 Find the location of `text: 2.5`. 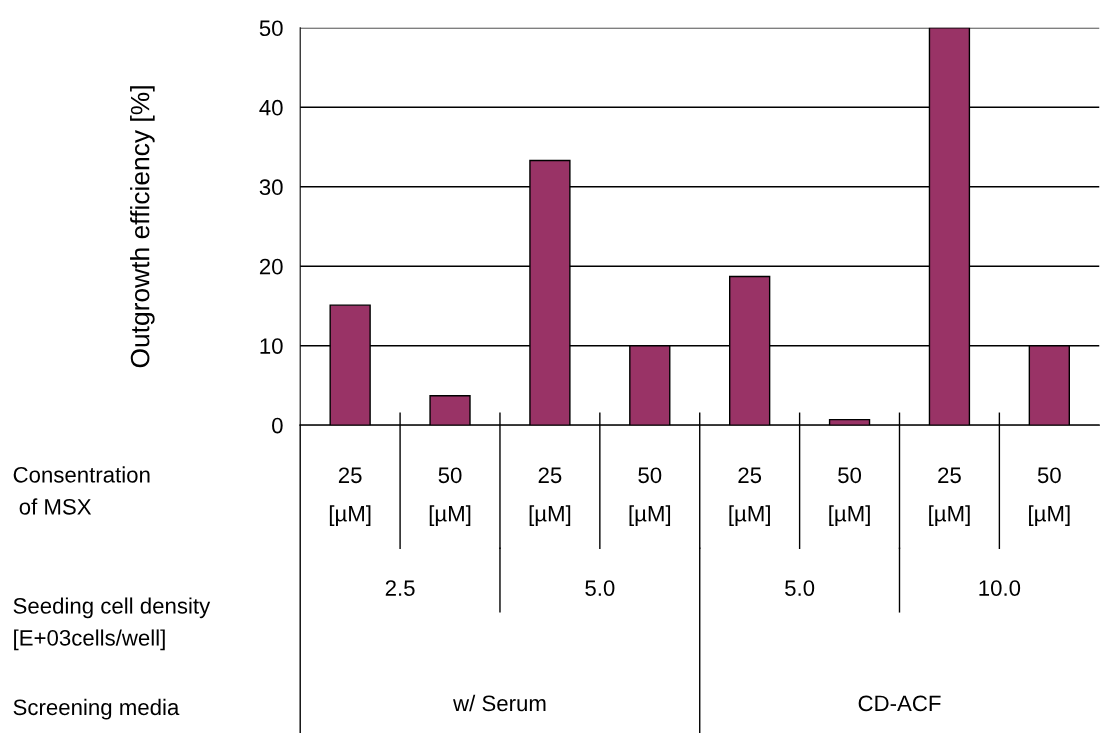

text: 2.5 is located at coordinates (400, 588).